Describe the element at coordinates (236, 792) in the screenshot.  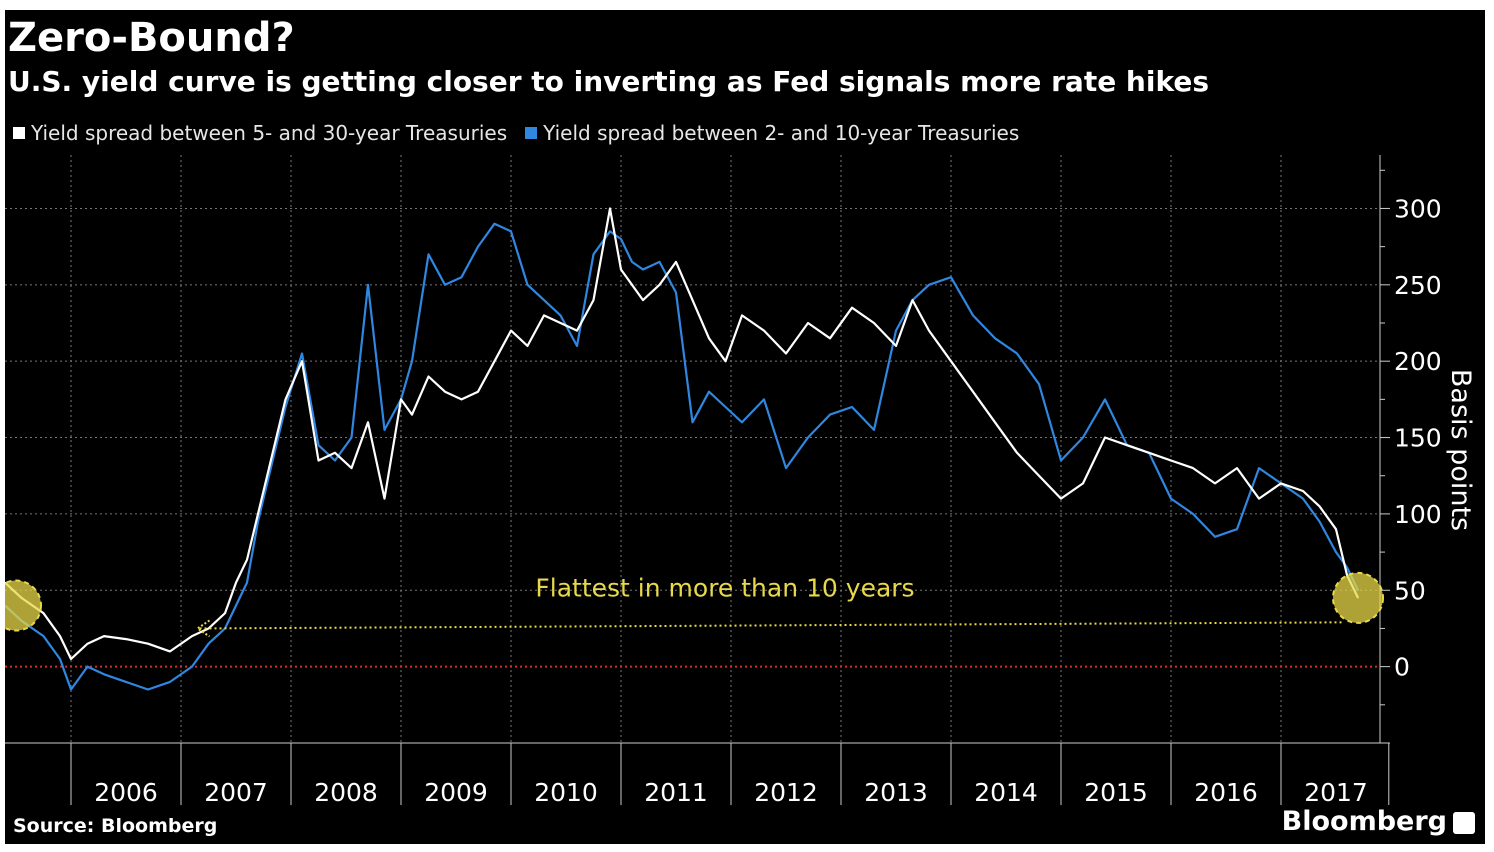
I see `x-tick-label: 2007` at that location.